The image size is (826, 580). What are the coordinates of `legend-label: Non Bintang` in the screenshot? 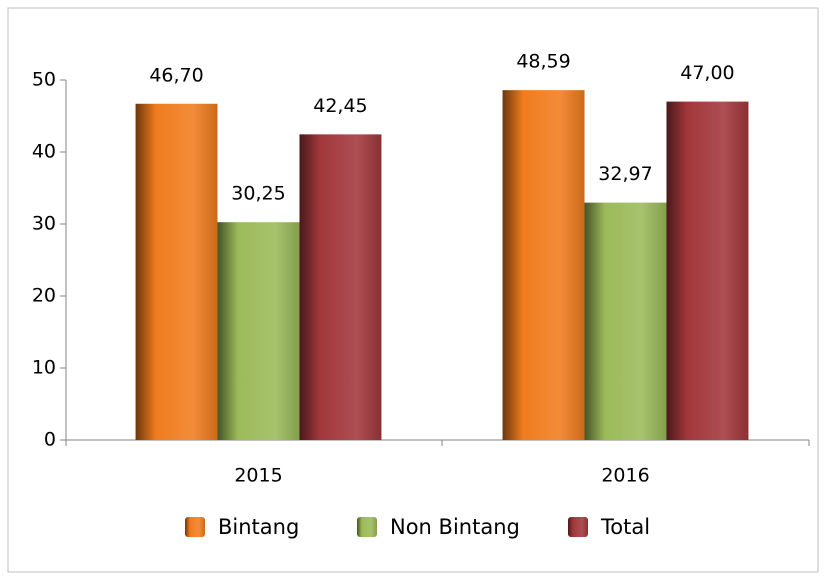 It's located at (455, 527).